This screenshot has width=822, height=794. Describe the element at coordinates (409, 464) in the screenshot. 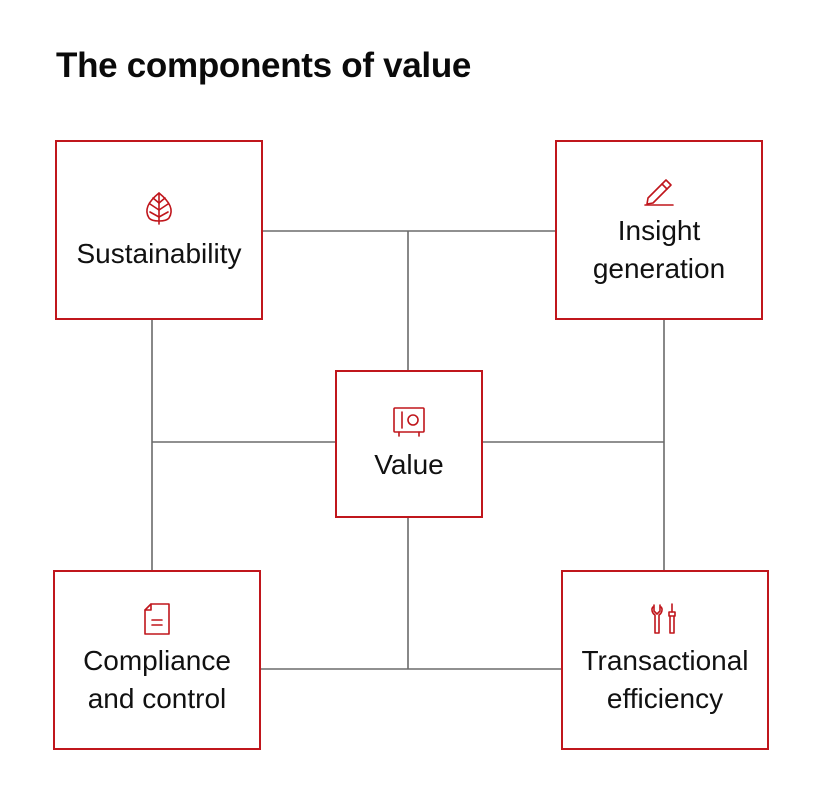

I see `node-value-label: Value` at that location.